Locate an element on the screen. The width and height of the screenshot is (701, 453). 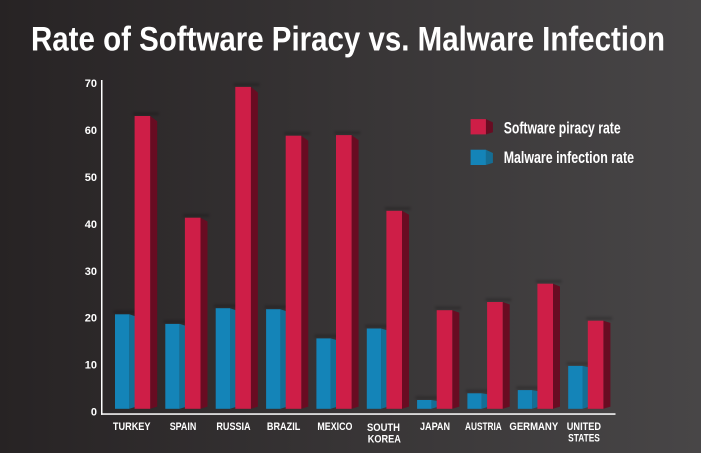
svg-text: 50 is located at coordinates (91, 178).